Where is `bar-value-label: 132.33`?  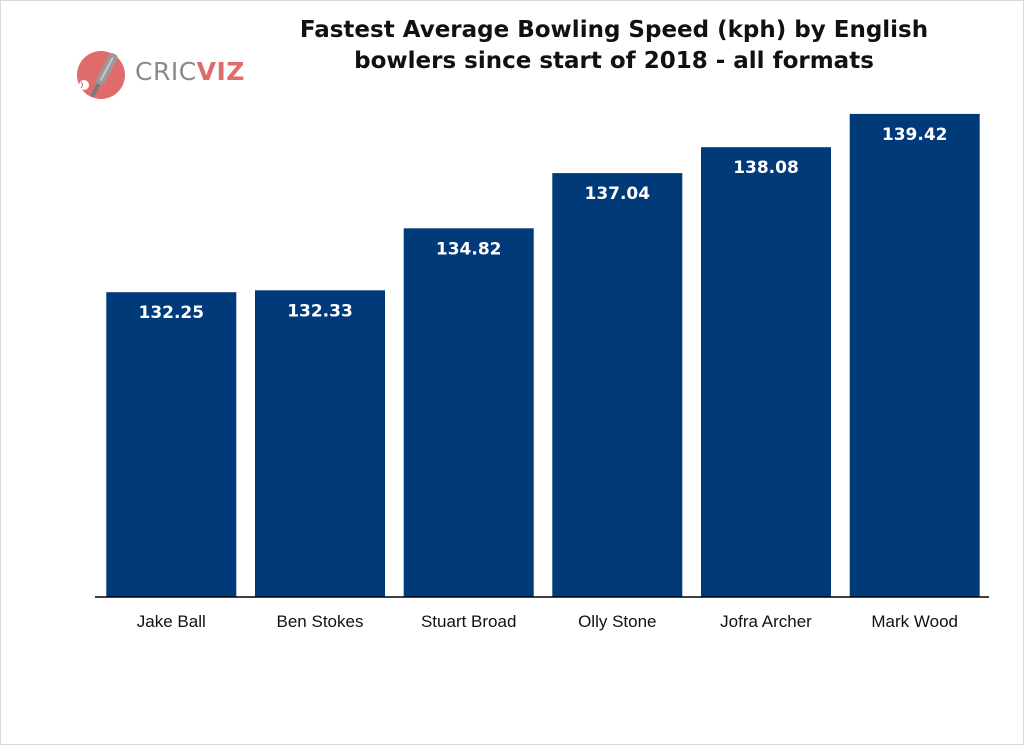 bar-value-label: 132.33 is located at coordinates (320, 311).